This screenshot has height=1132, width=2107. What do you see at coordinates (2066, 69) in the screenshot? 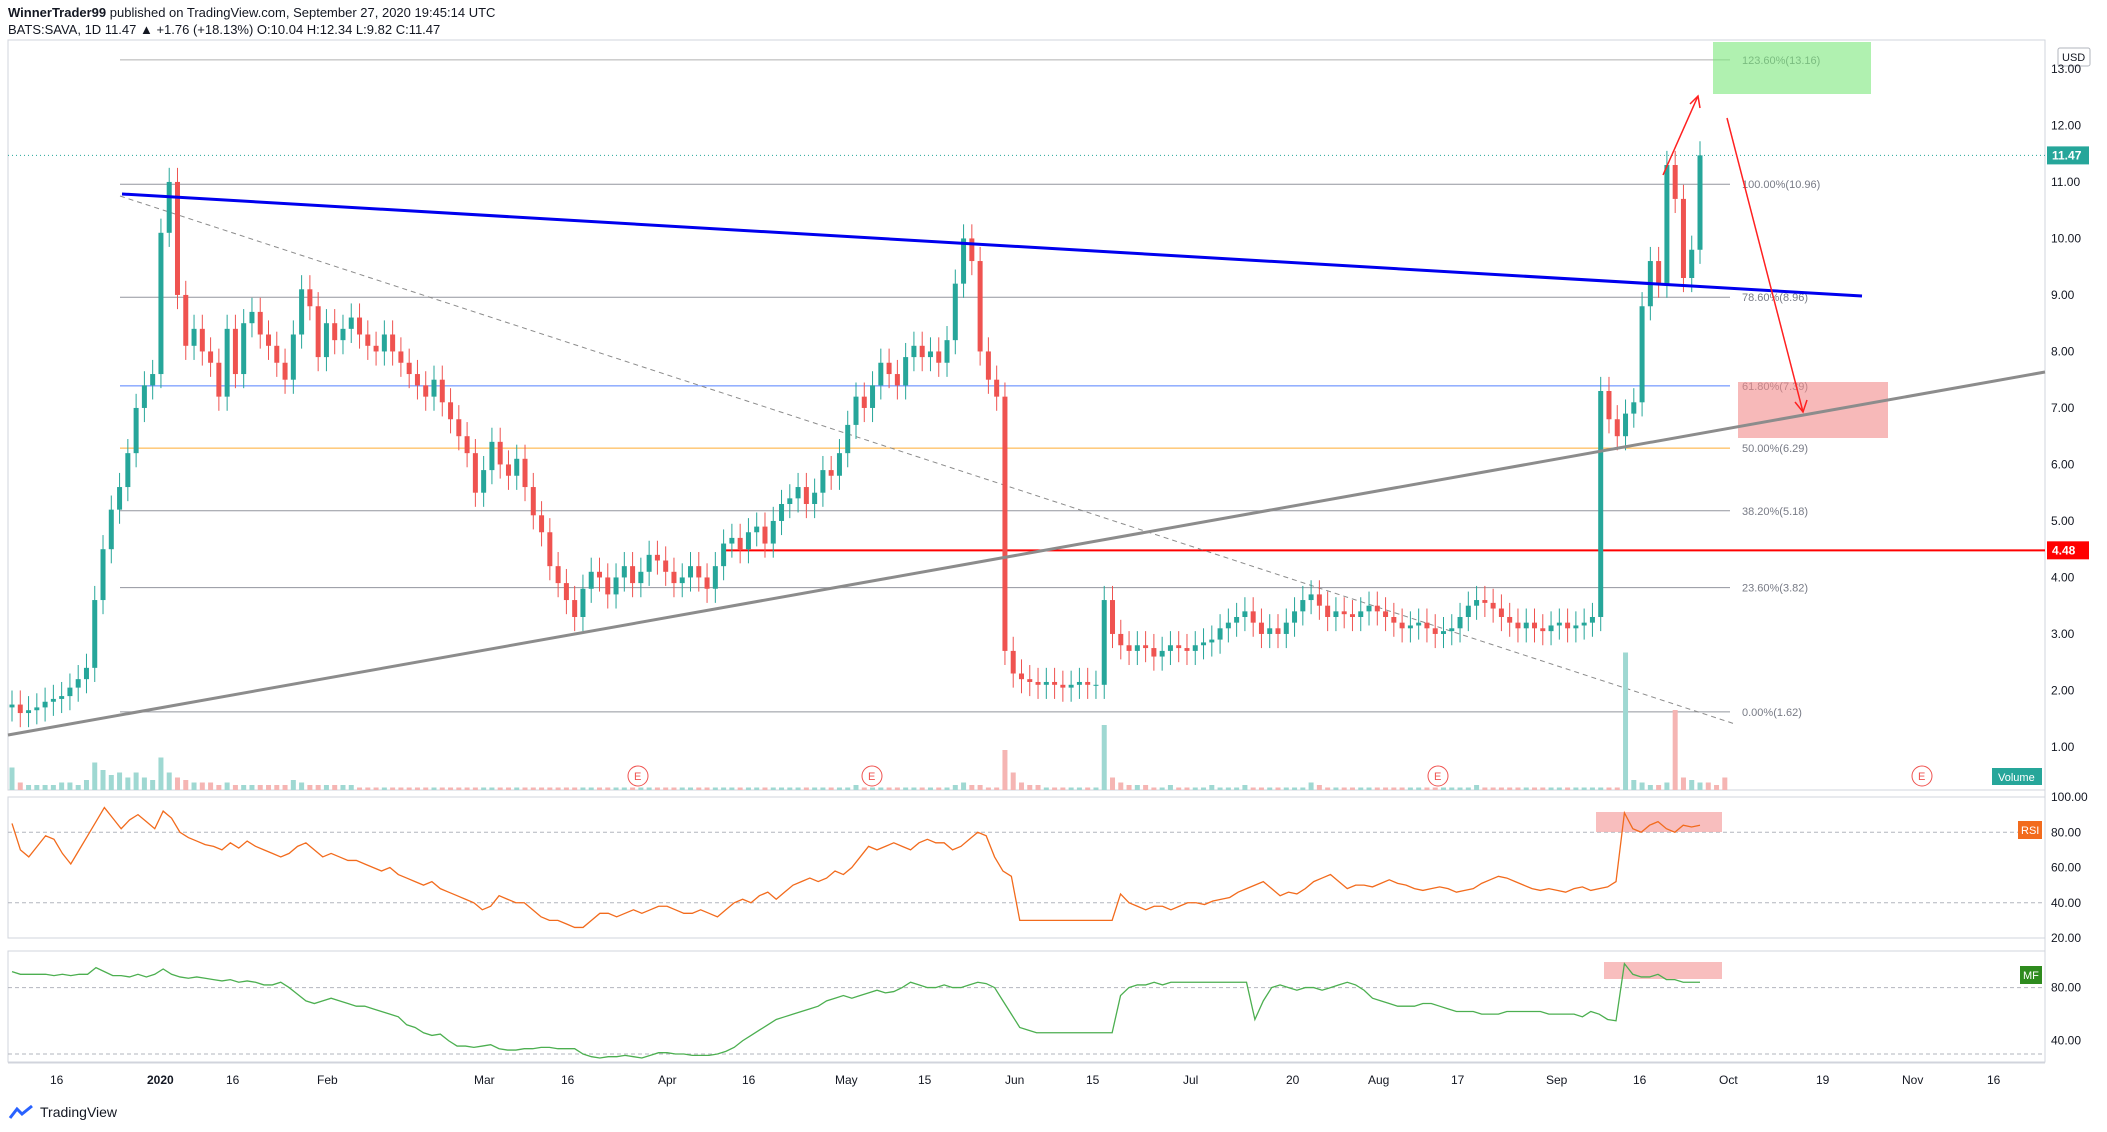
I see `price-tick-label: 13.00` at bounding box center [2066, 69].